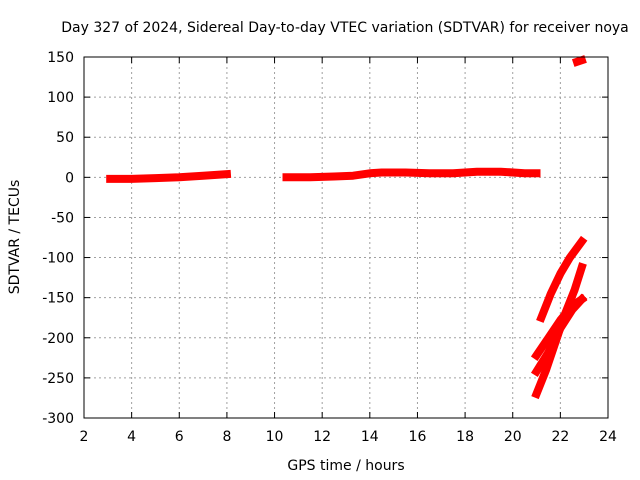 The image size is (640, 480). Describe the element at coordinates (131, 437) in the screenshot. I see `x-tick-label: 4` at that location.